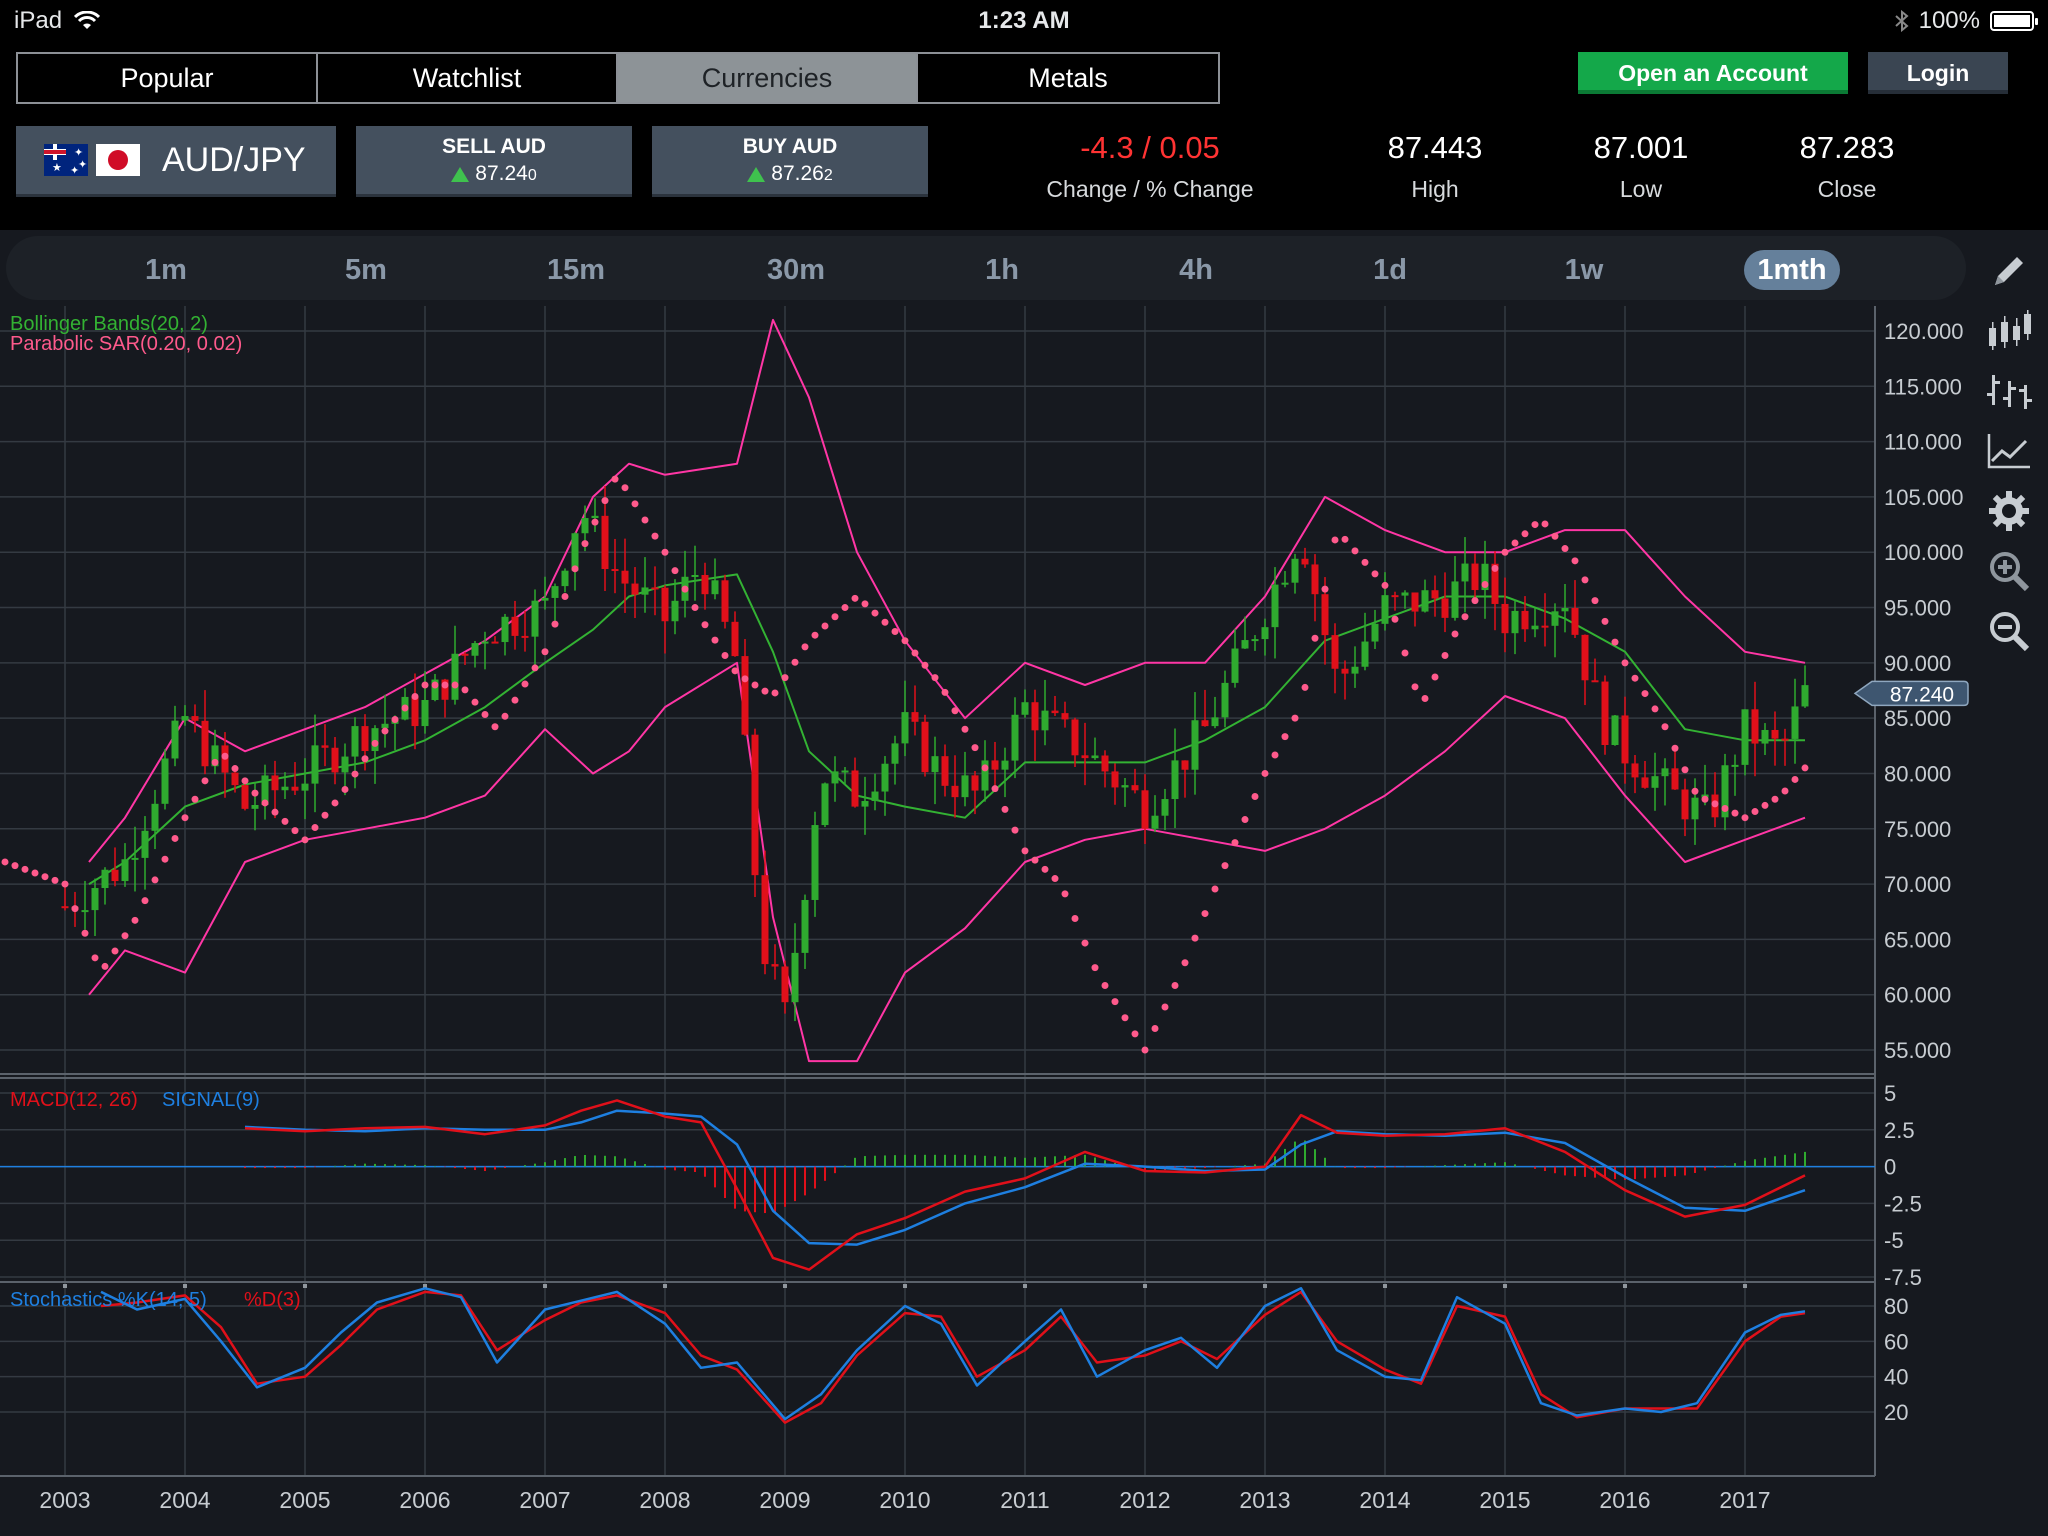  Describe the element at coordinates (2009, 271) in the screenshot. I see `pencil-icon` at that location.